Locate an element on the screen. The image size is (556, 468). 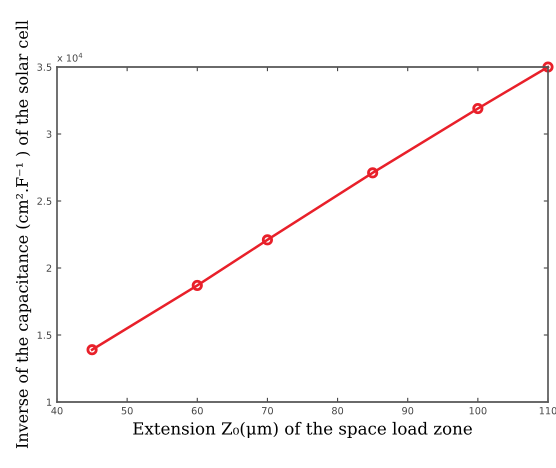
y-tick-label: 1 is located at coordinates (49, 402).